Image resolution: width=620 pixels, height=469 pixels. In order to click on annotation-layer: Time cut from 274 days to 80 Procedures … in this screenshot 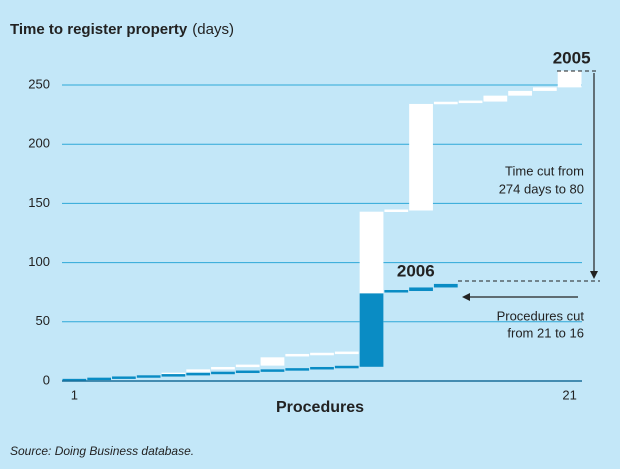, I will do `click(529, 205)`.